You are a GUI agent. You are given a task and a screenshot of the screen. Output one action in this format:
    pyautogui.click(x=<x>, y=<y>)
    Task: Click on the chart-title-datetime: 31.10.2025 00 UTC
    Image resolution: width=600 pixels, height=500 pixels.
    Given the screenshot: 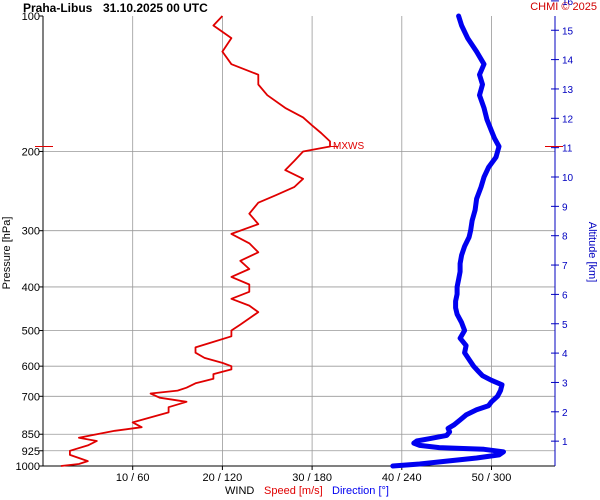 What is the action you would take?
    pyautogui.click(x=155, y=8)
    